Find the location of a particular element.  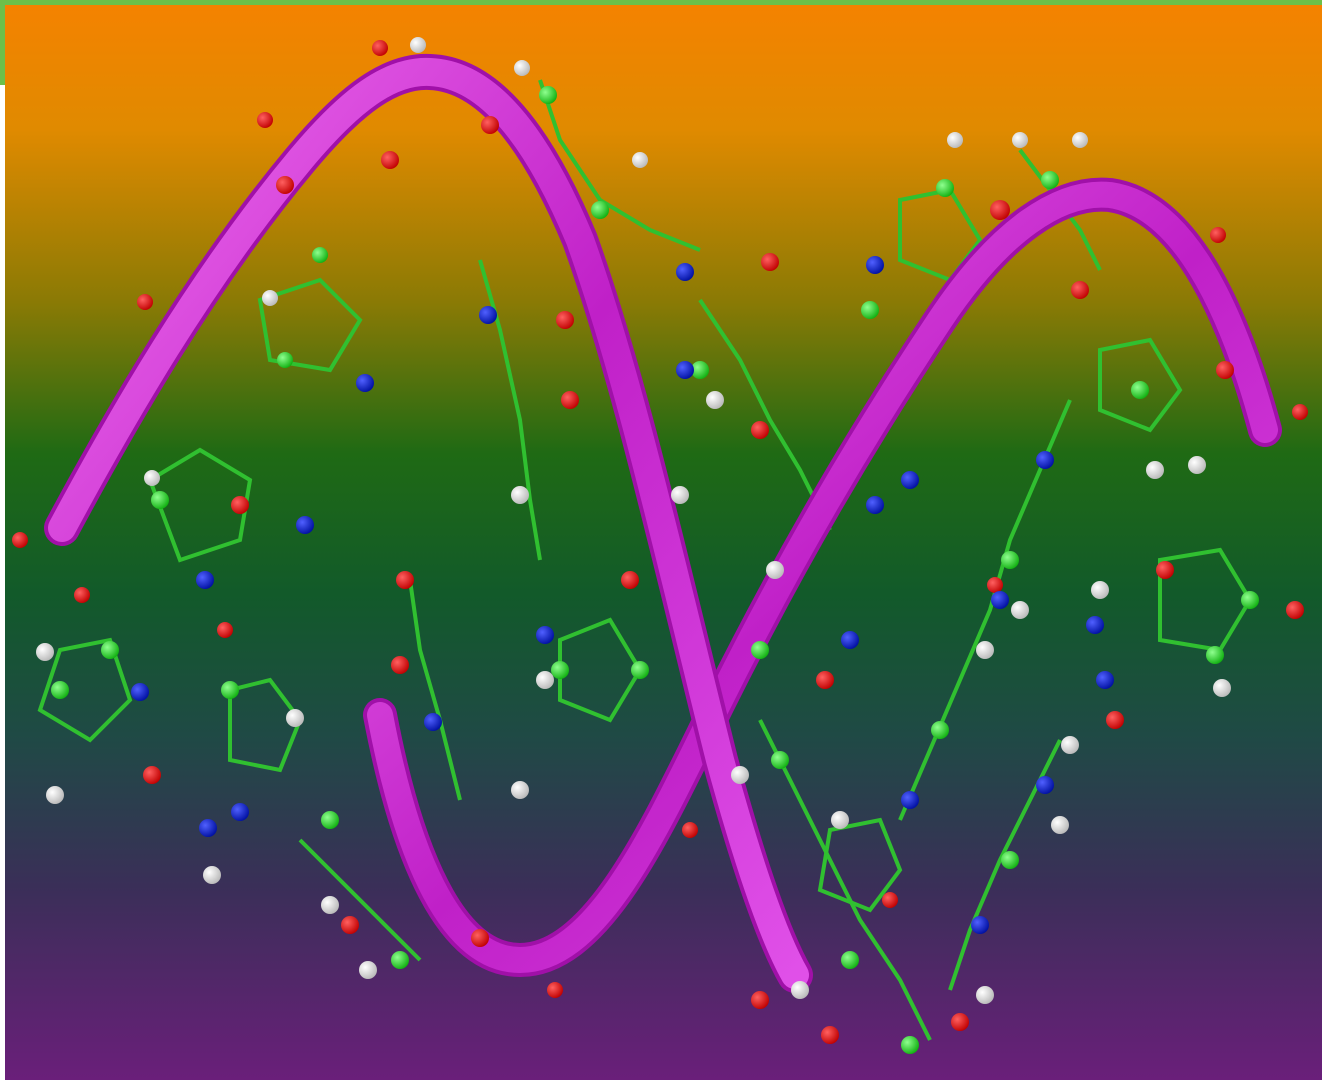

left-edge is located at coordinates (2, 582).